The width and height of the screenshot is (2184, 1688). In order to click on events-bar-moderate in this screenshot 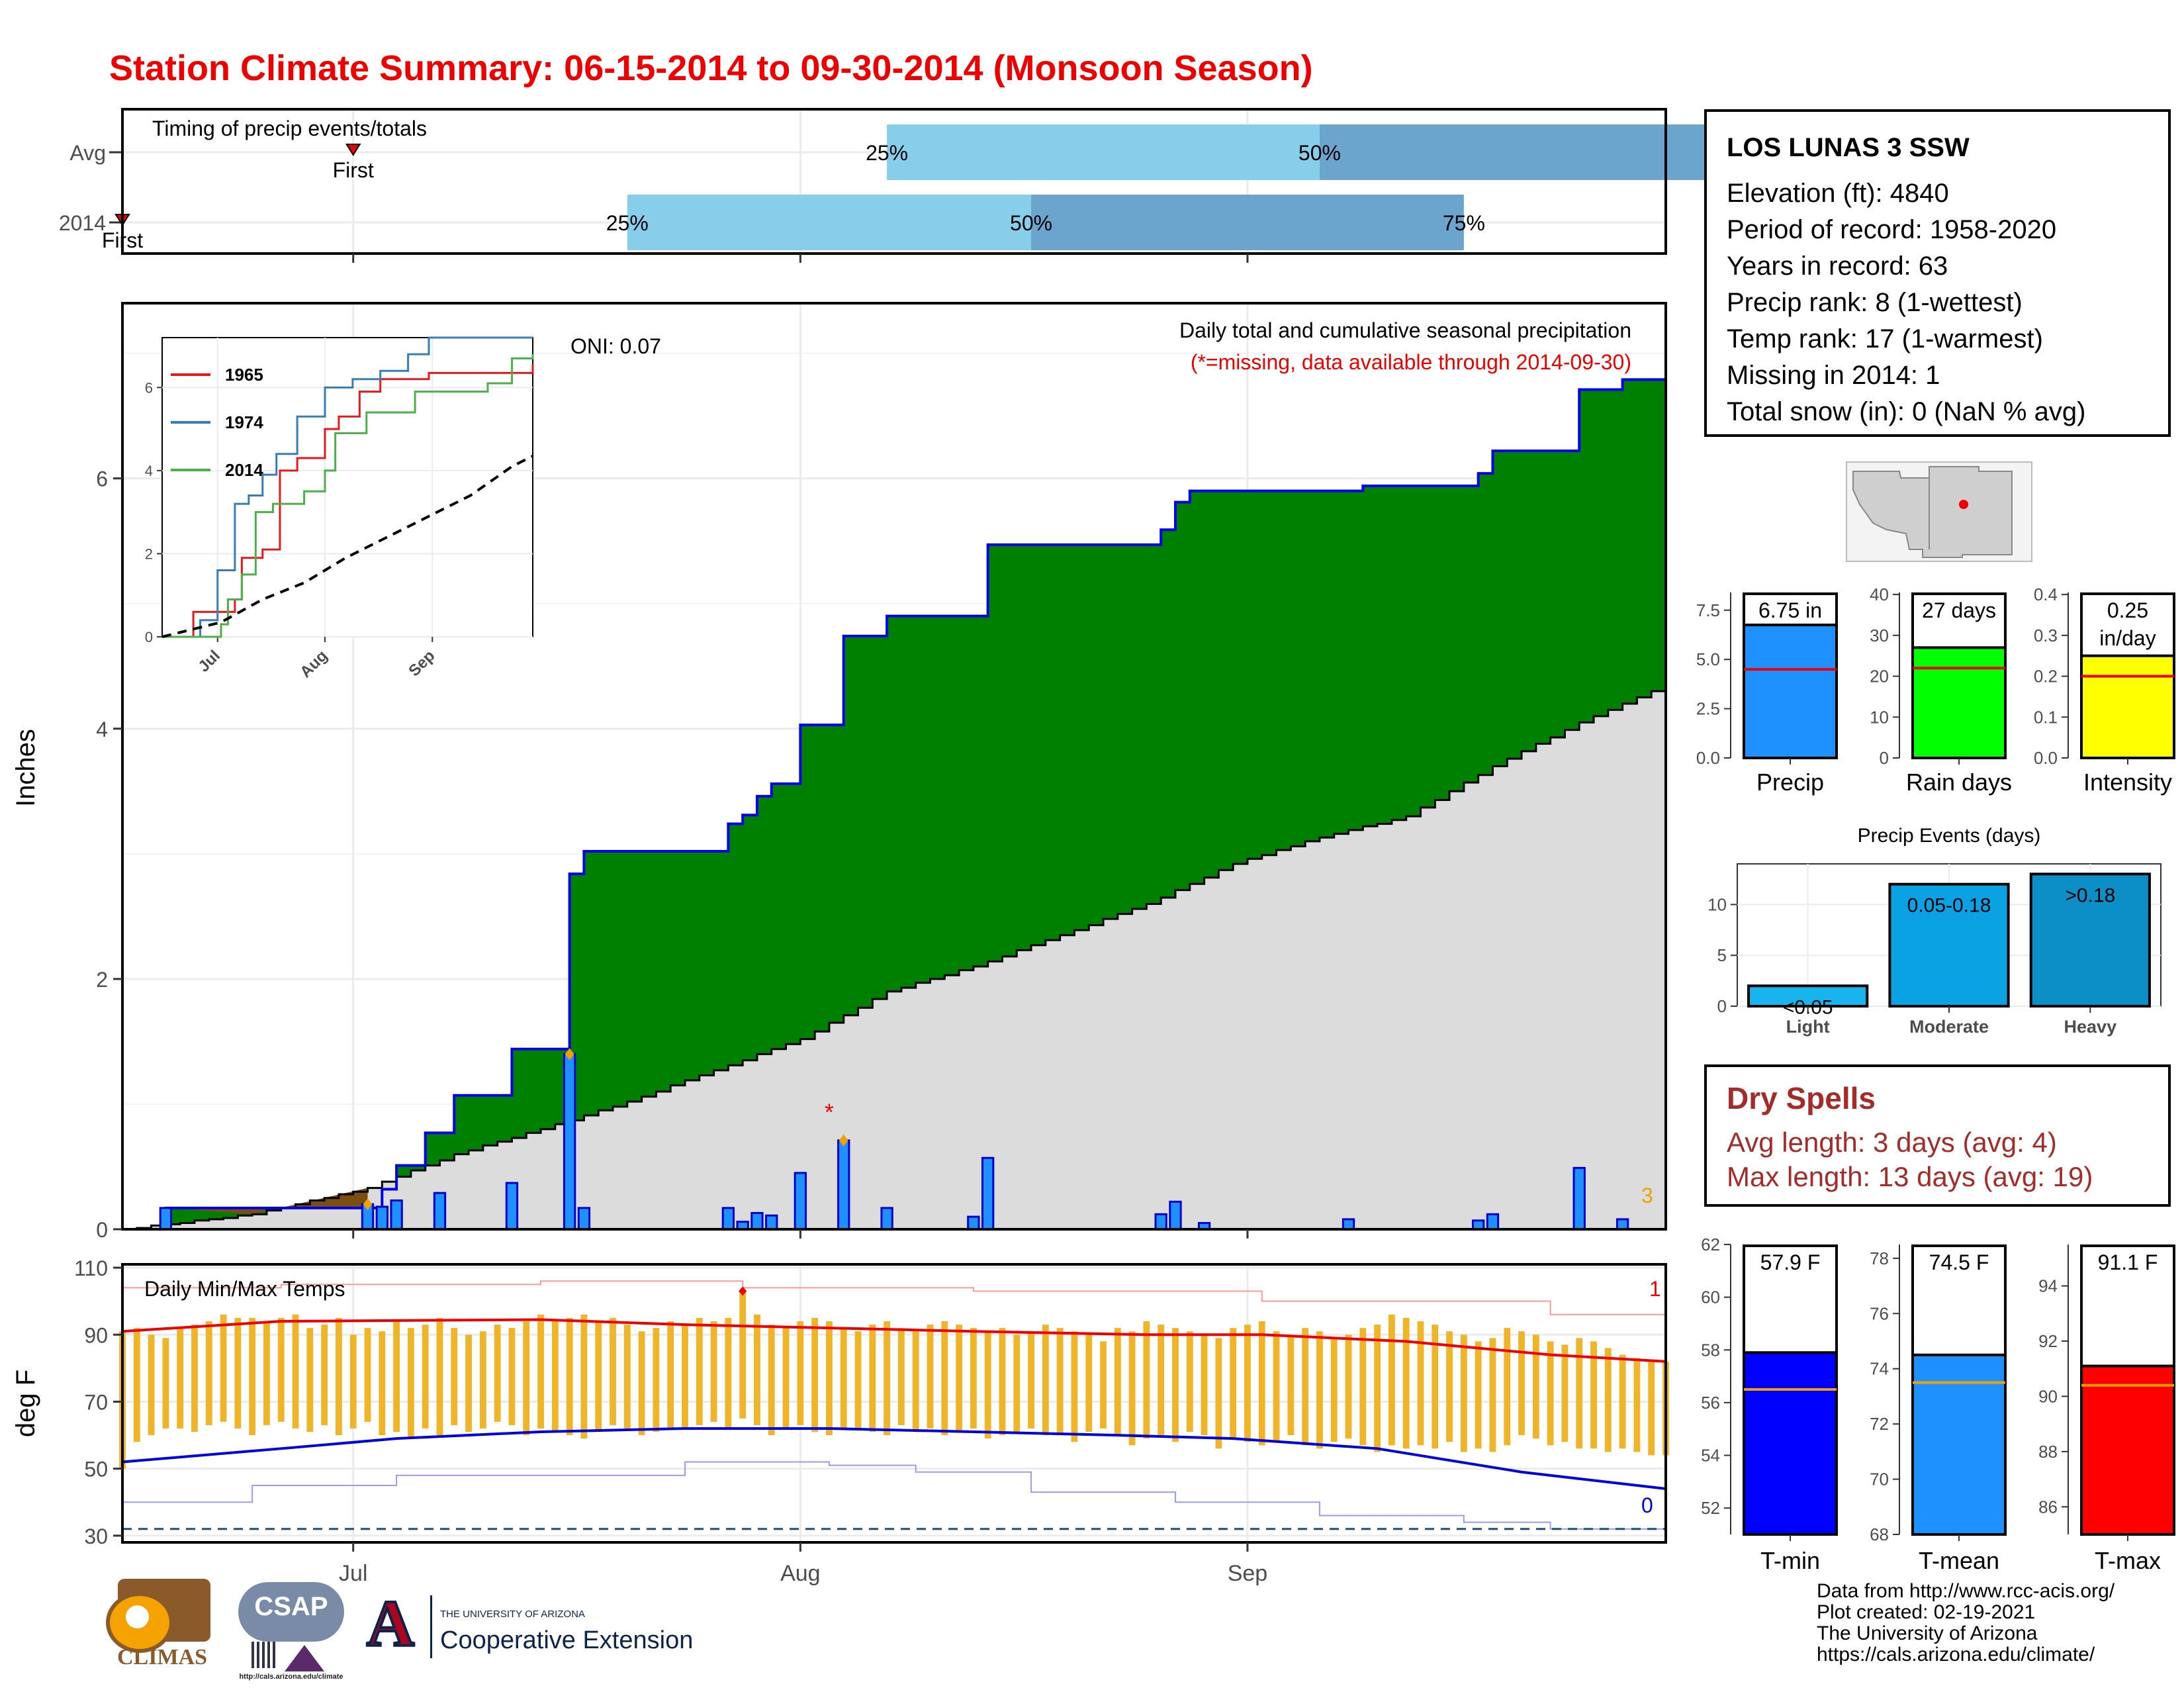, I will do `click(1949, 945)`.